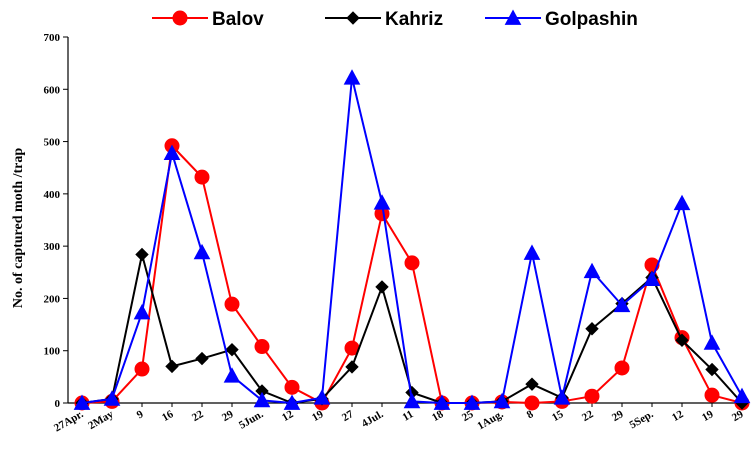 This screenshot has height=455, width=751. Describe the element at coordinates (168, 416) in the screenshot. I see `x-tick-label: 16` at that location.